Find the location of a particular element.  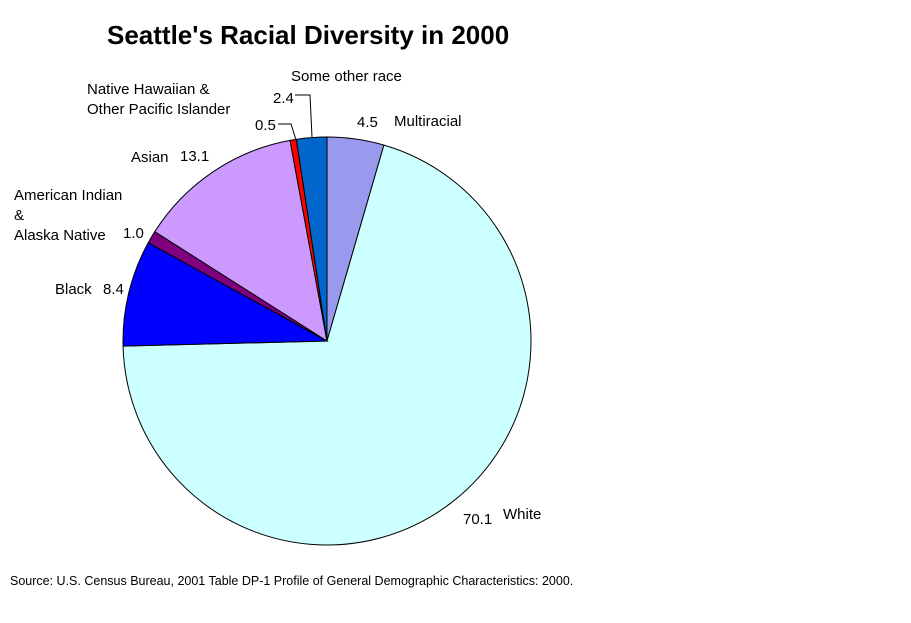

slice-value-american-indian: 1.0 is located at coordinates (133, 233).